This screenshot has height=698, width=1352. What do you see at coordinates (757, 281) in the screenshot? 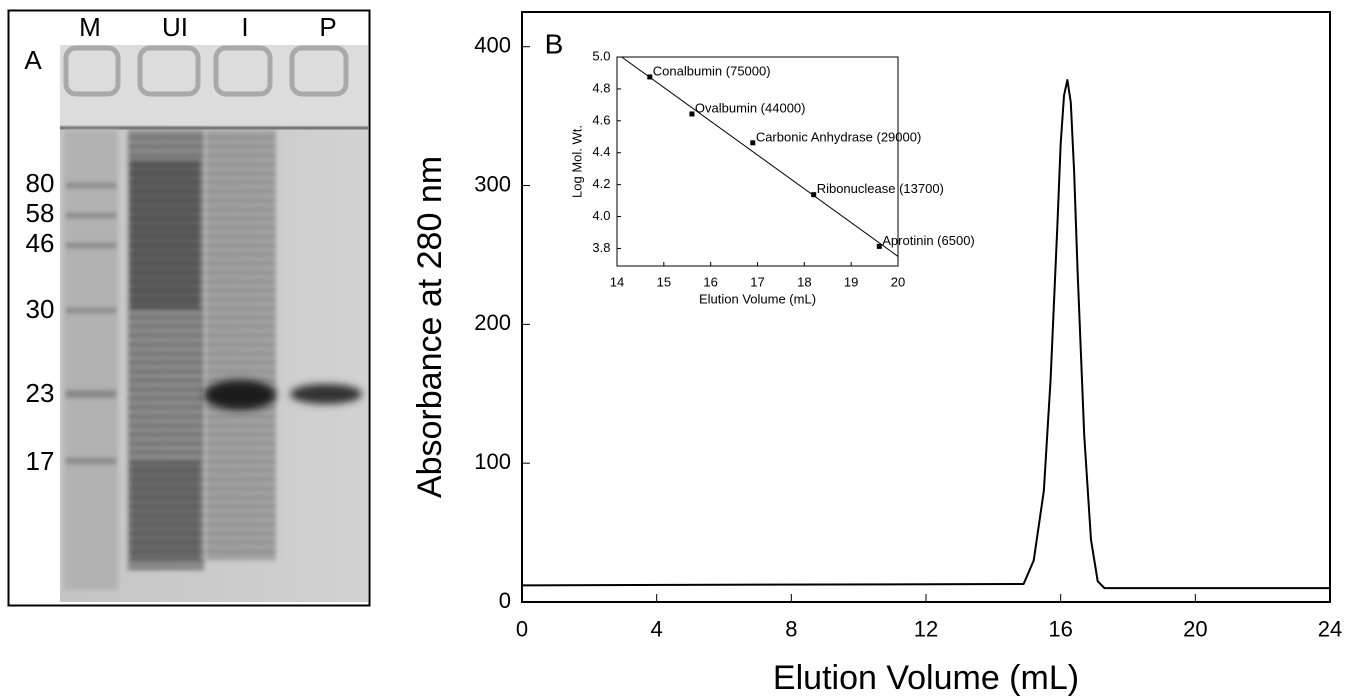
I see `x-tick-label: 17` at bounding box center [757, 281].